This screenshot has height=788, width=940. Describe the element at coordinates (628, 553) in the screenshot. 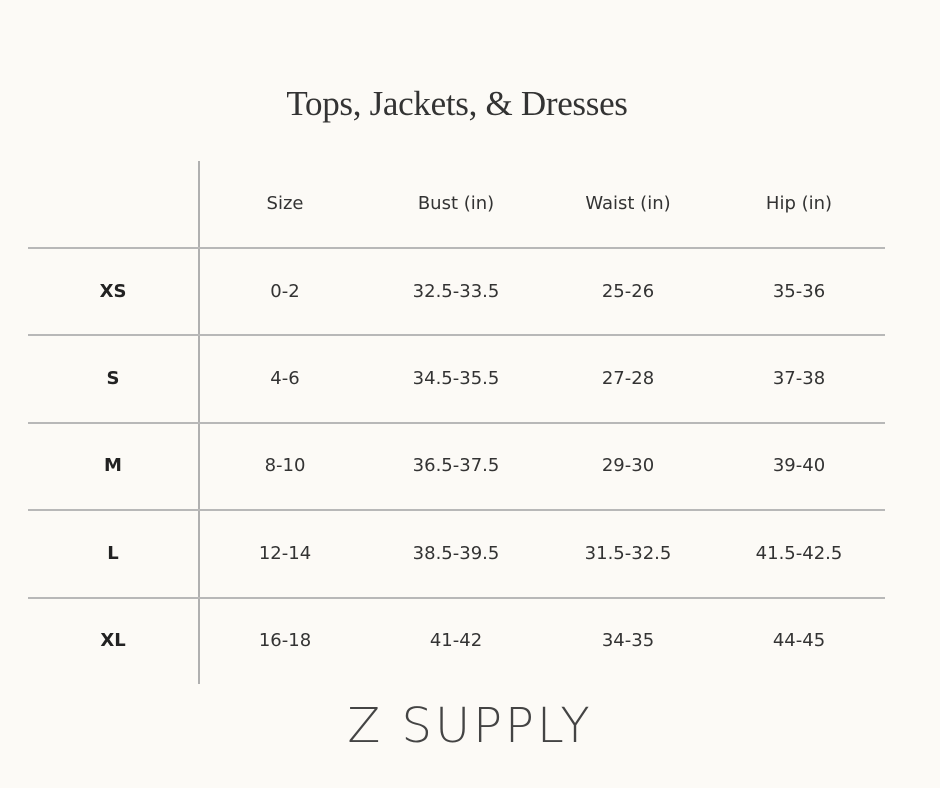

I see `table-cell: 31.5-32.5` at that location.